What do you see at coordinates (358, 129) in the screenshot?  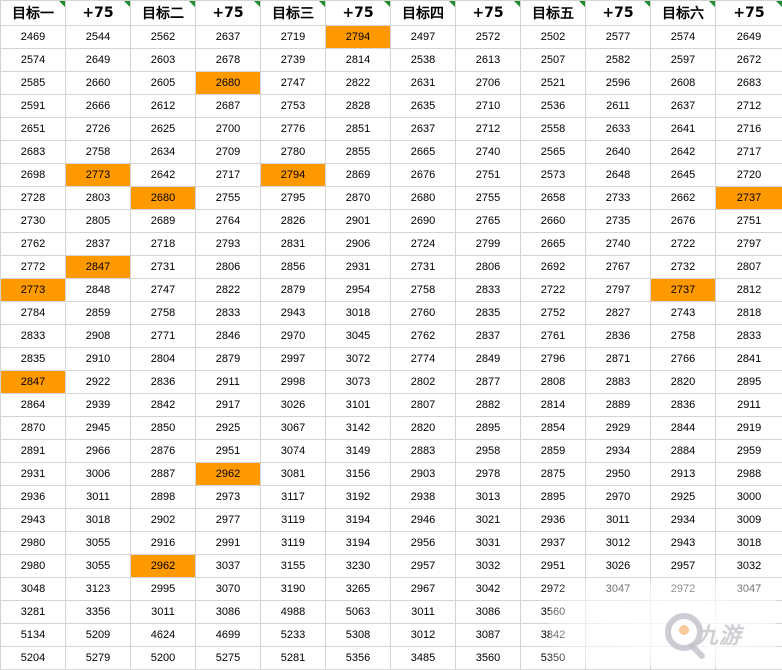 I see `table-cell: 2851` at bounding box center [358, 129].